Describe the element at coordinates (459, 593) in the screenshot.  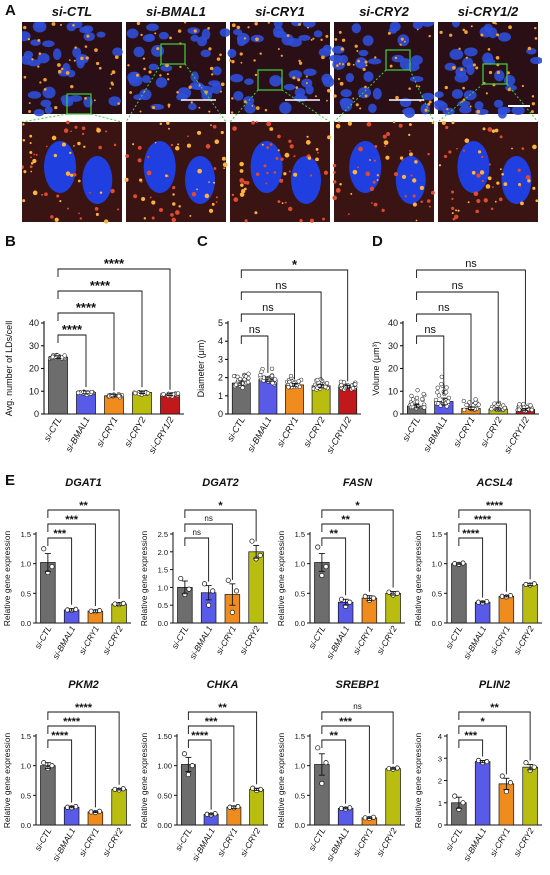
I see `bar` at that location.